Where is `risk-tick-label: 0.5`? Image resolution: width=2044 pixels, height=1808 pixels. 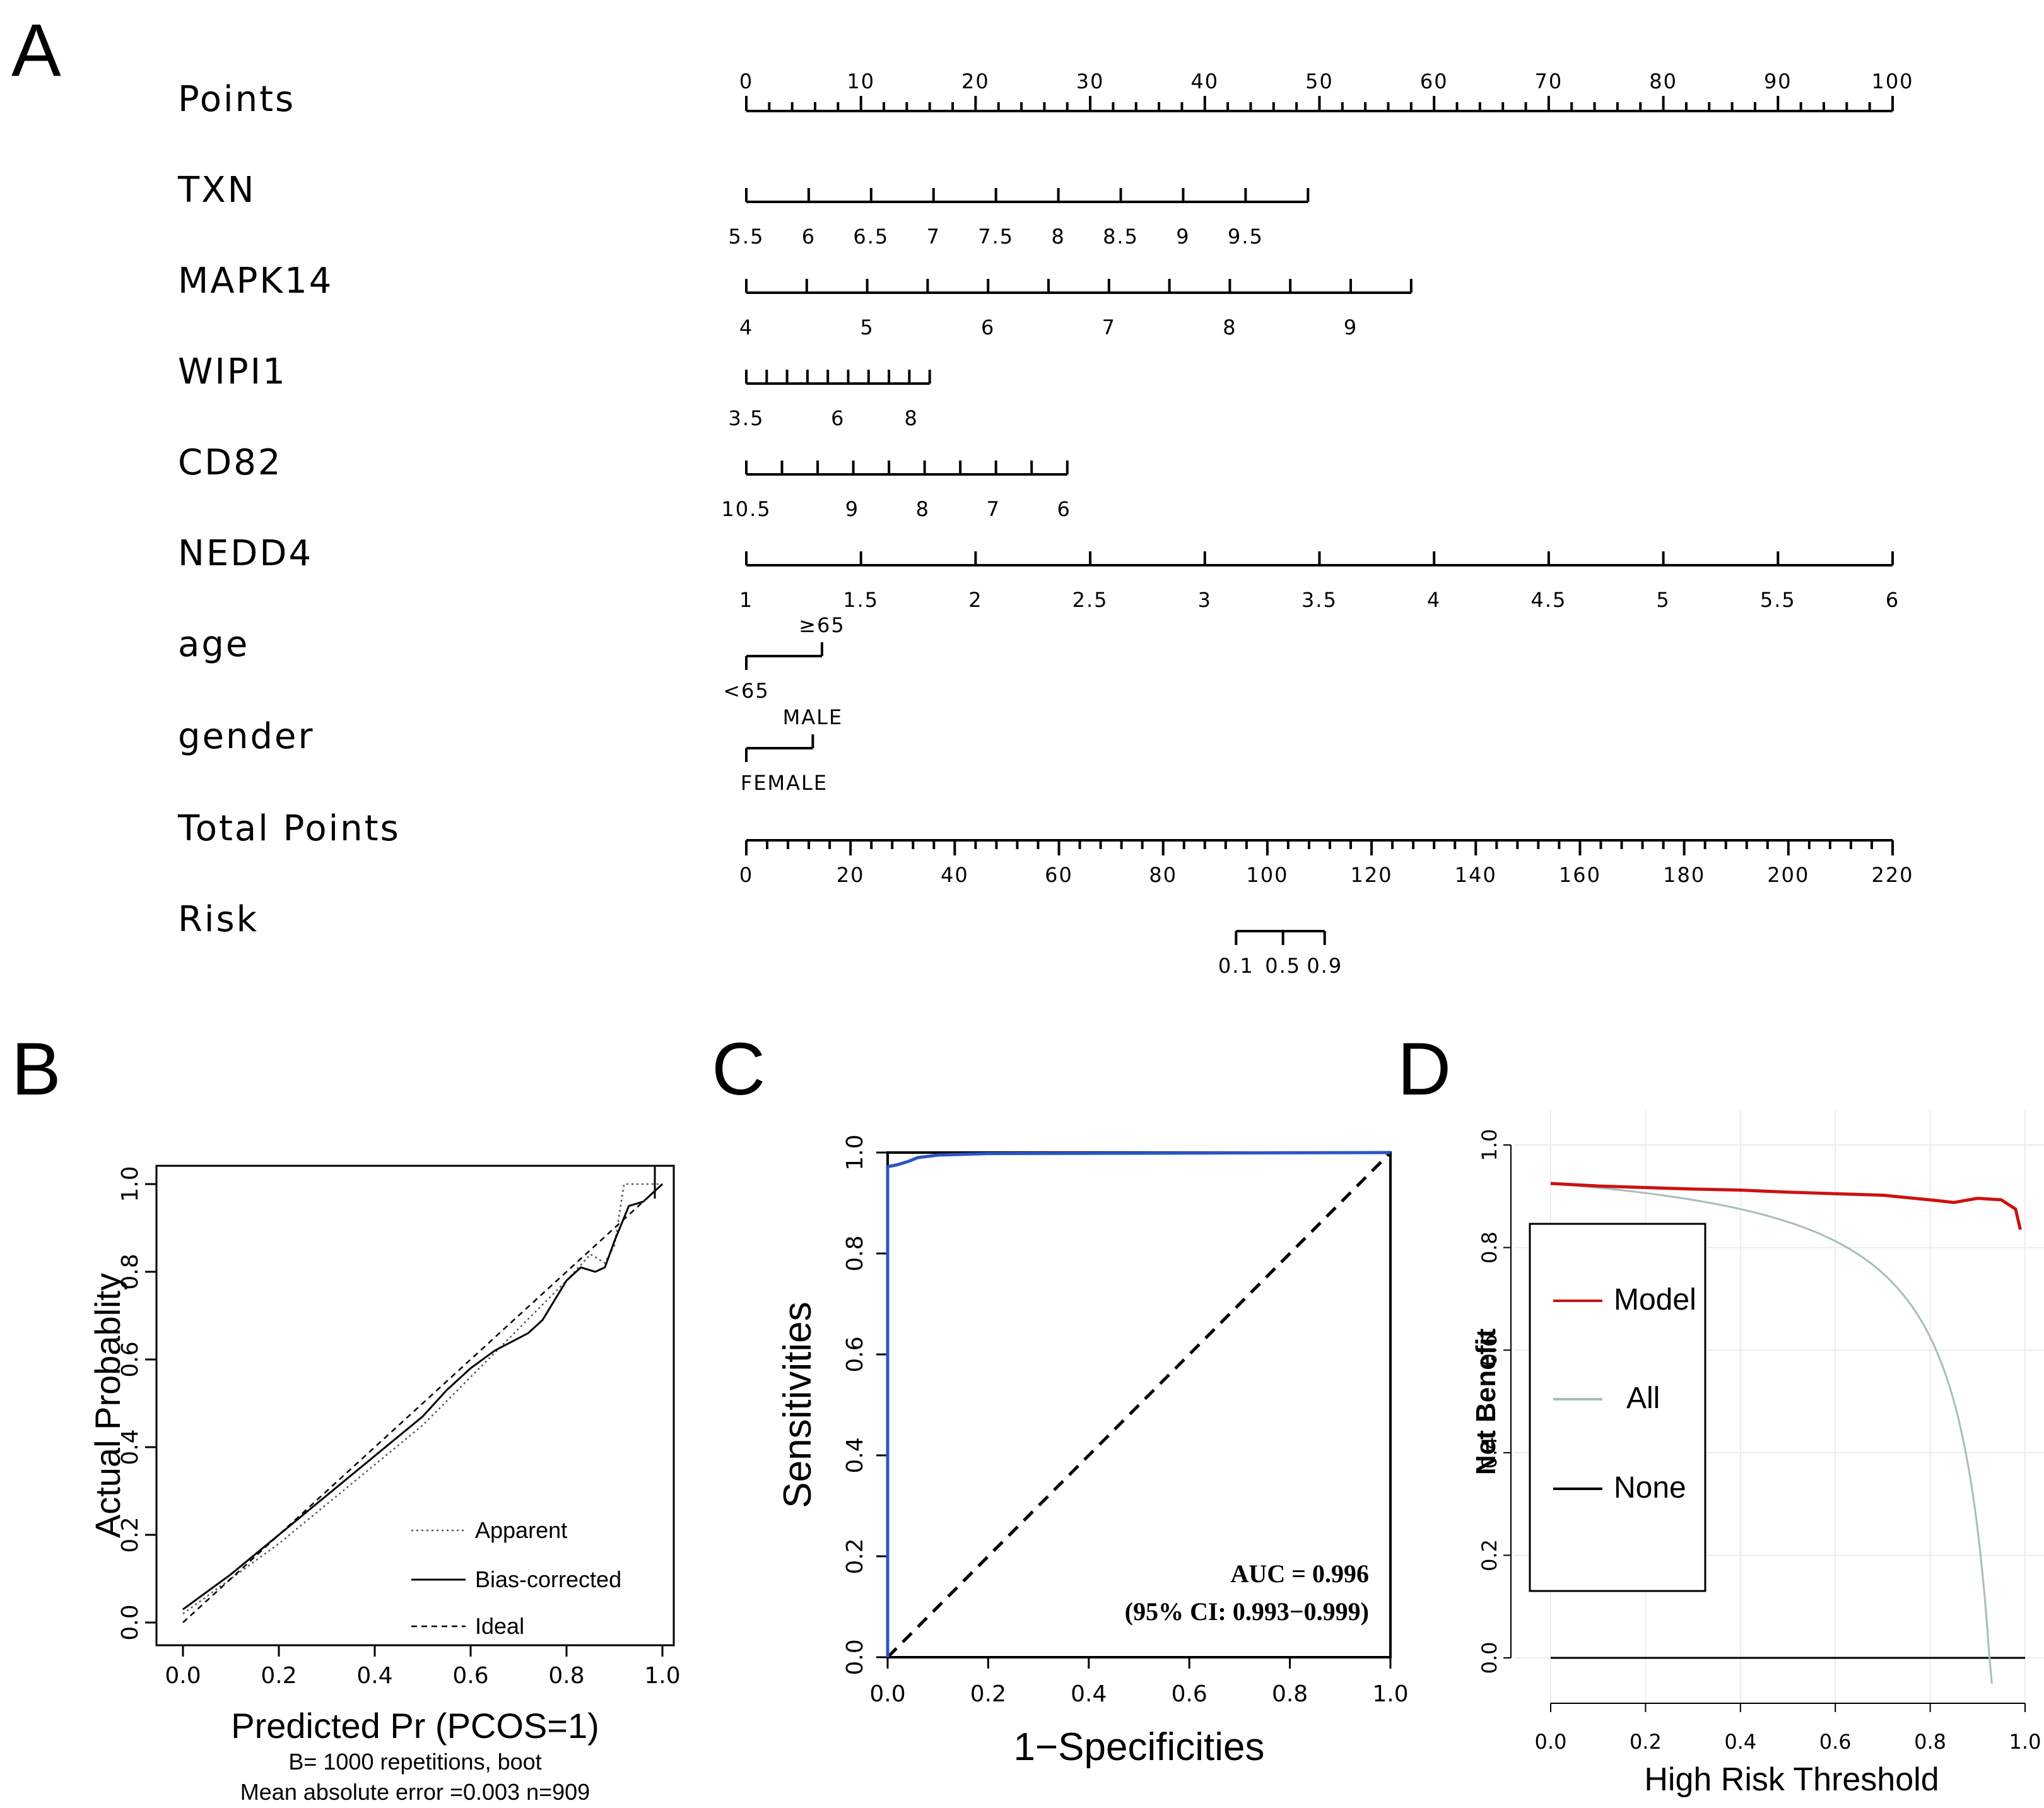 risk-tick-label: 0.5 is located at coordinates (1283, 966).